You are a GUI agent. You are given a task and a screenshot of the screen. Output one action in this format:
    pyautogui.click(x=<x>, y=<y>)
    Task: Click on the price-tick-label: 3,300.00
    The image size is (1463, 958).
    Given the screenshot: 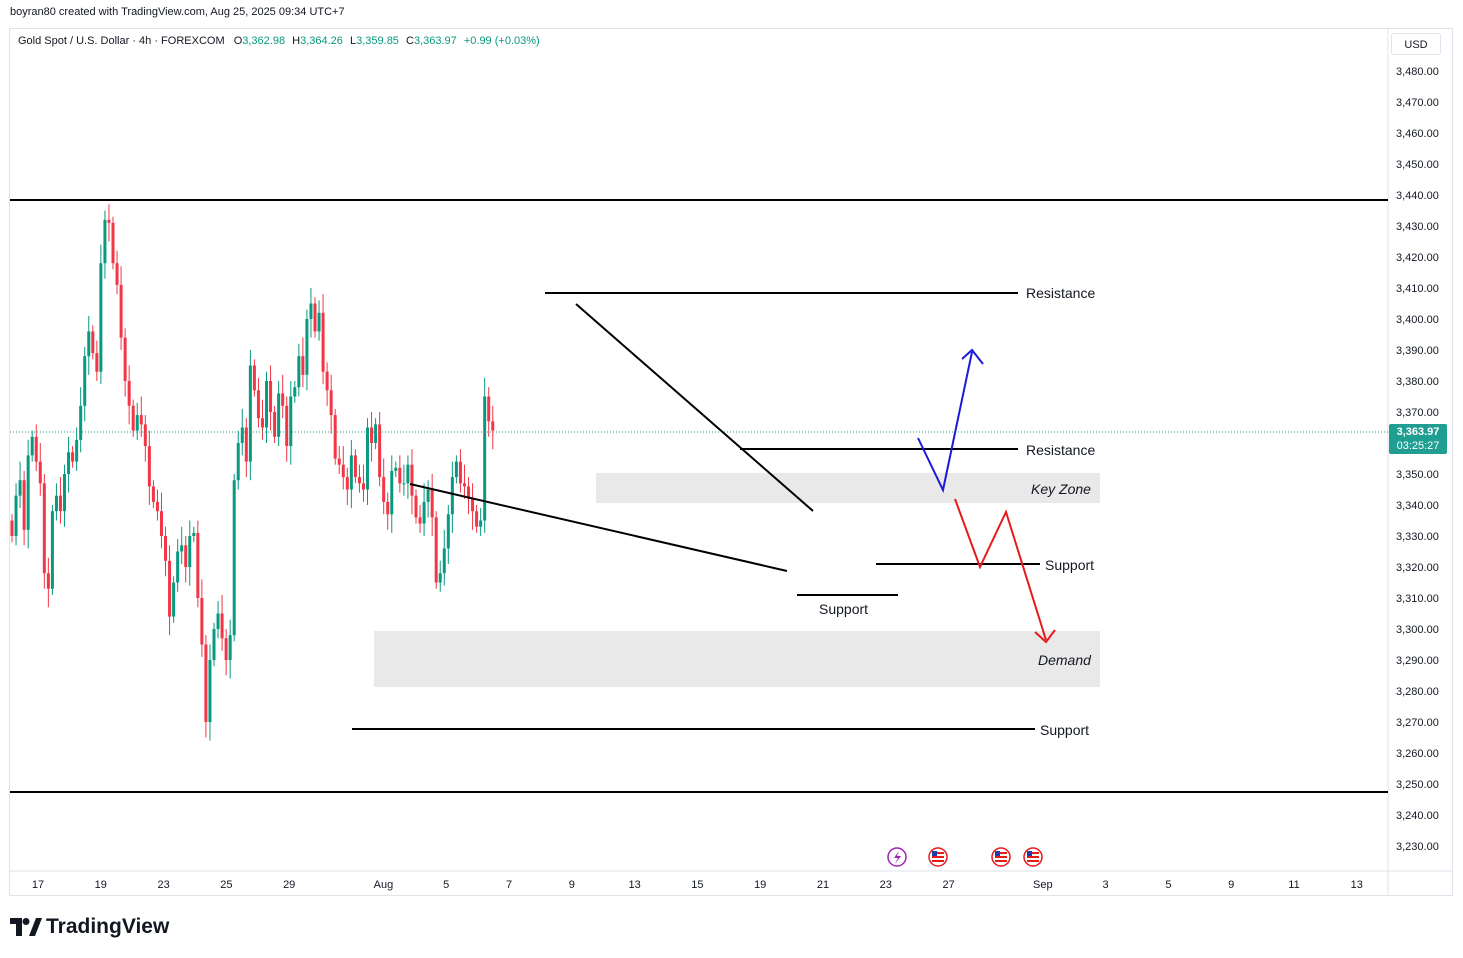 What is the action you would take?
    pyautogui.click(x=1417, y=630)
    